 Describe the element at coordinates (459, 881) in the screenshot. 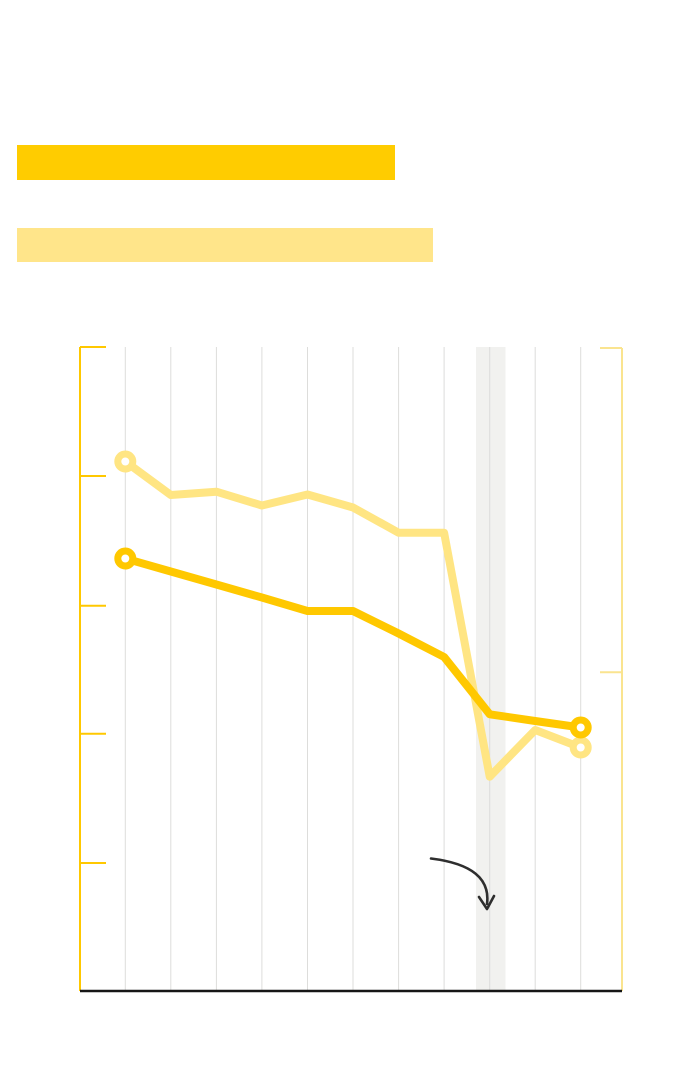

I see `annotation-arrow-curve` at that location.